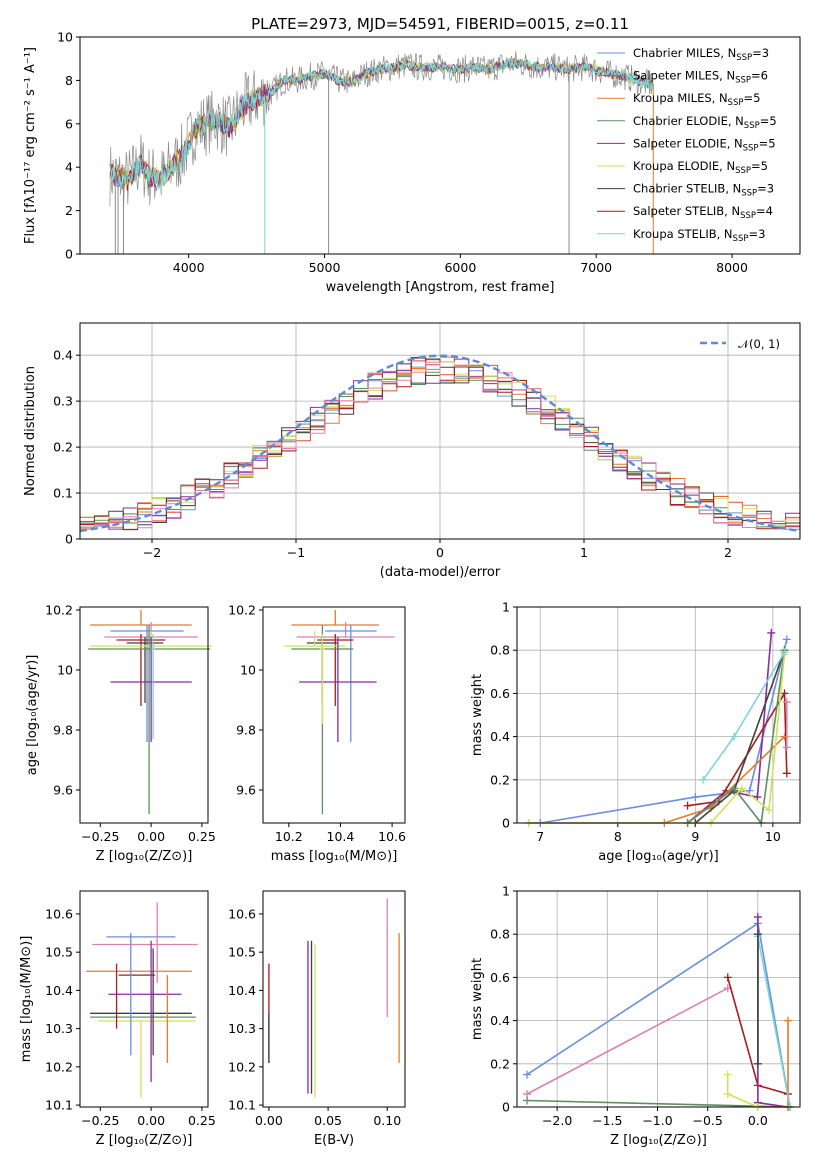  I want to click on y-tick-label: 4, so click(69, 167).